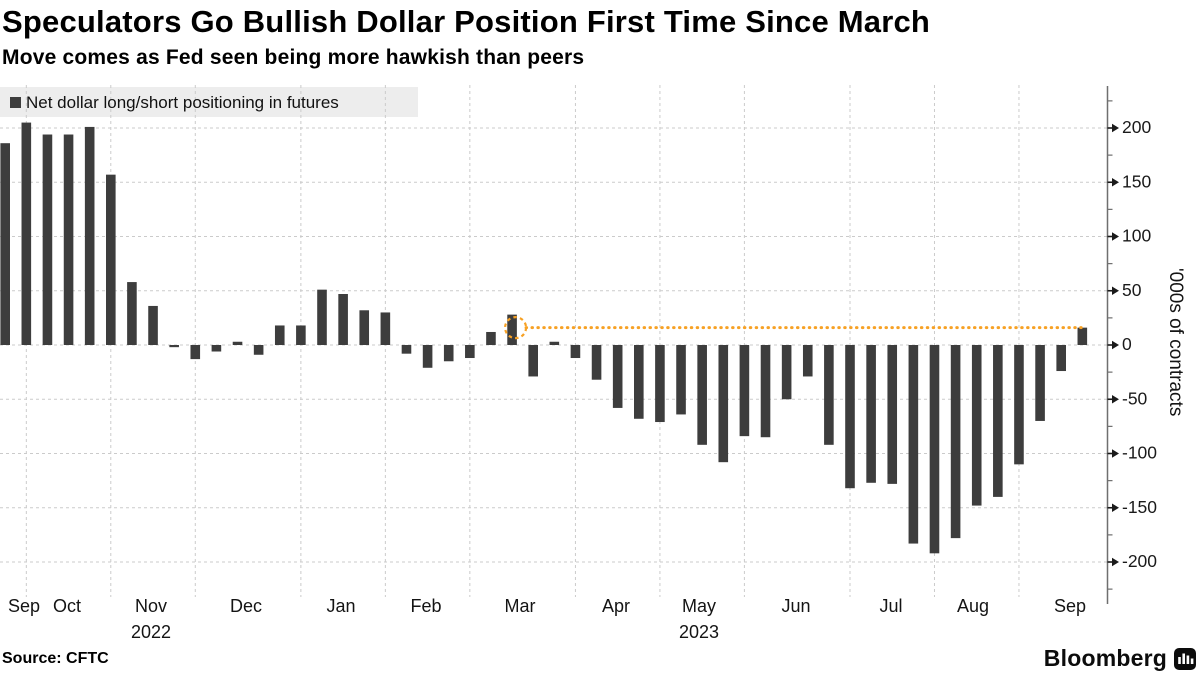 The image size is (1200, 675). What do you see at coordinates (209, 102) in the screenshot?
I see `legend-background` at bounding box center [209, 102].